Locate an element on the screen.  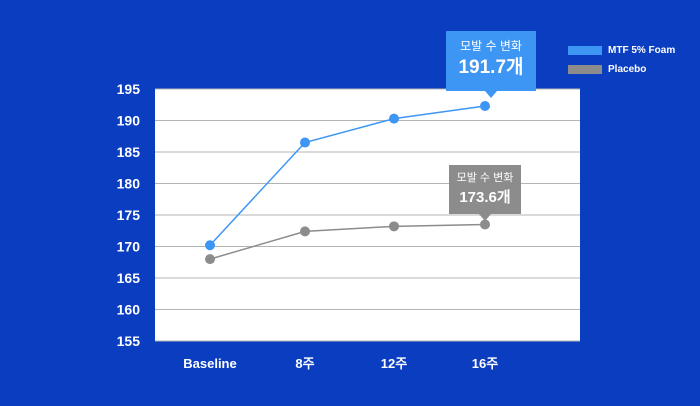
callout-placebo: 모발 수 변화 173.6개 is located at coordinates (485, 193).